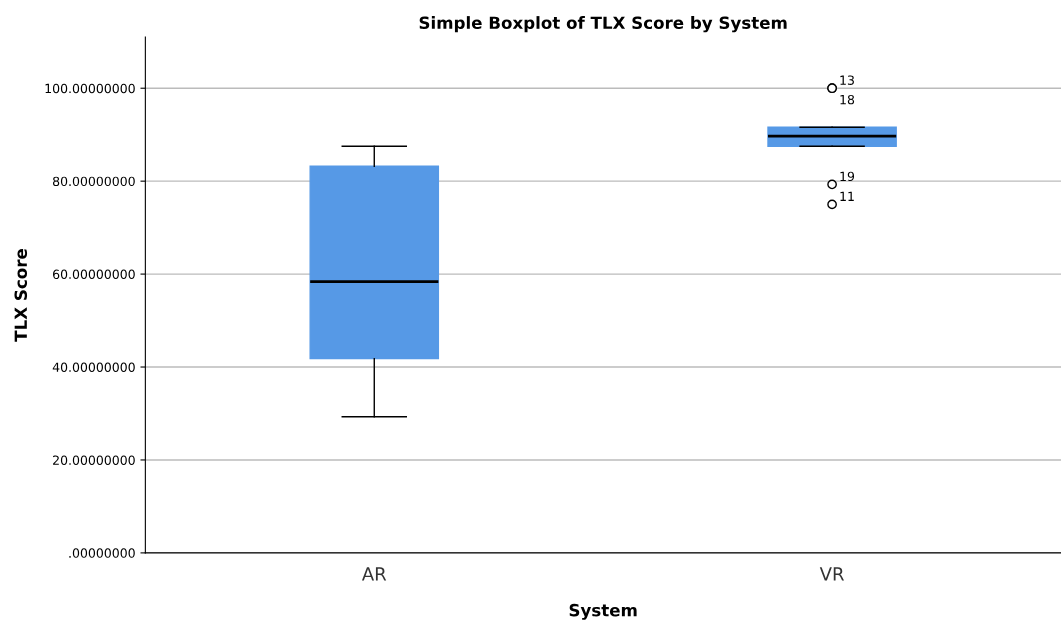 Image resolution: width=1061 pixels, height=629 pixels. What do you see at coordinates (847, 80) in the screenshot?
I see `annotation: 13` at bounding box center [847, 80].